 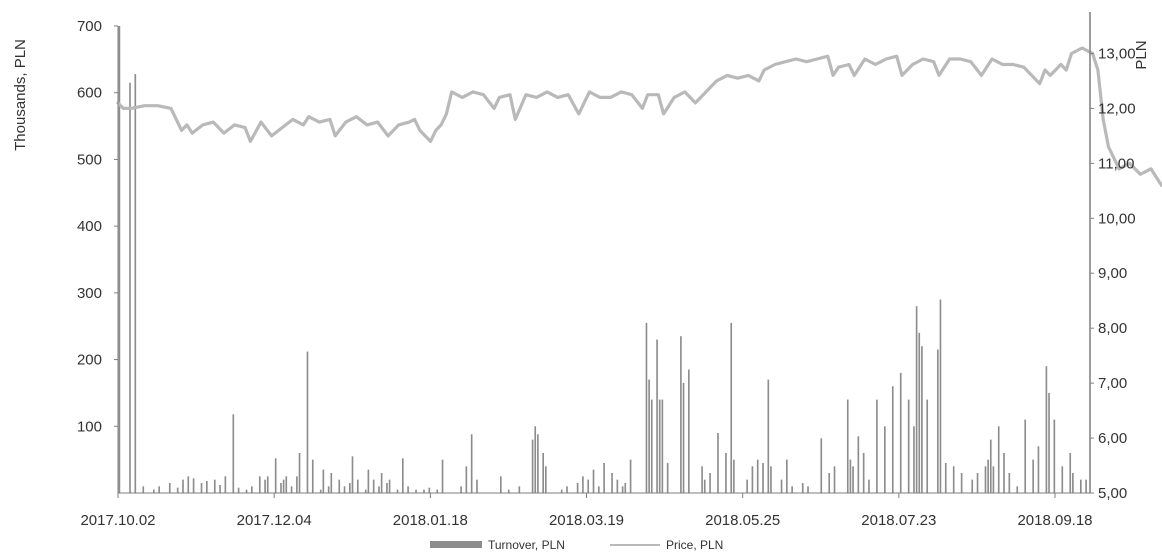 I want to click on x-tick-label: 2017.10.02, so click(x=117, y=520).